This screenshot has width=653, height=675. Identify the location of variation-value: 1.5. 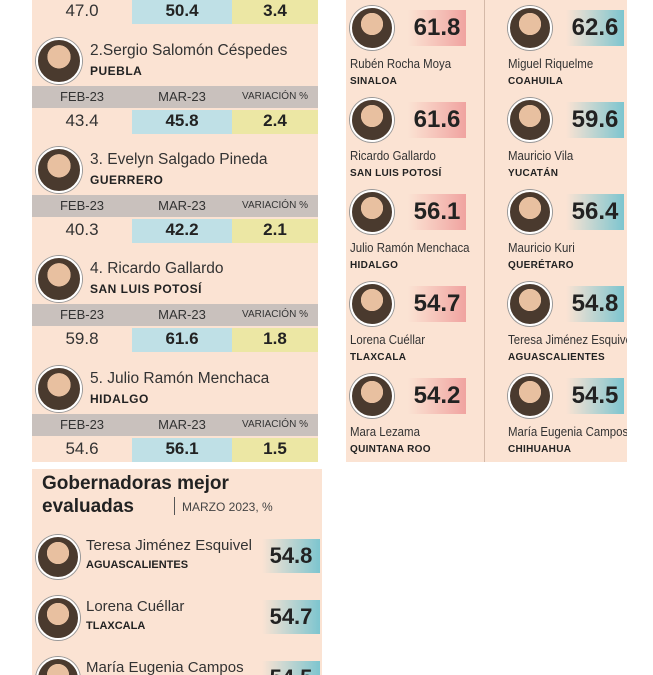
(275, 450).